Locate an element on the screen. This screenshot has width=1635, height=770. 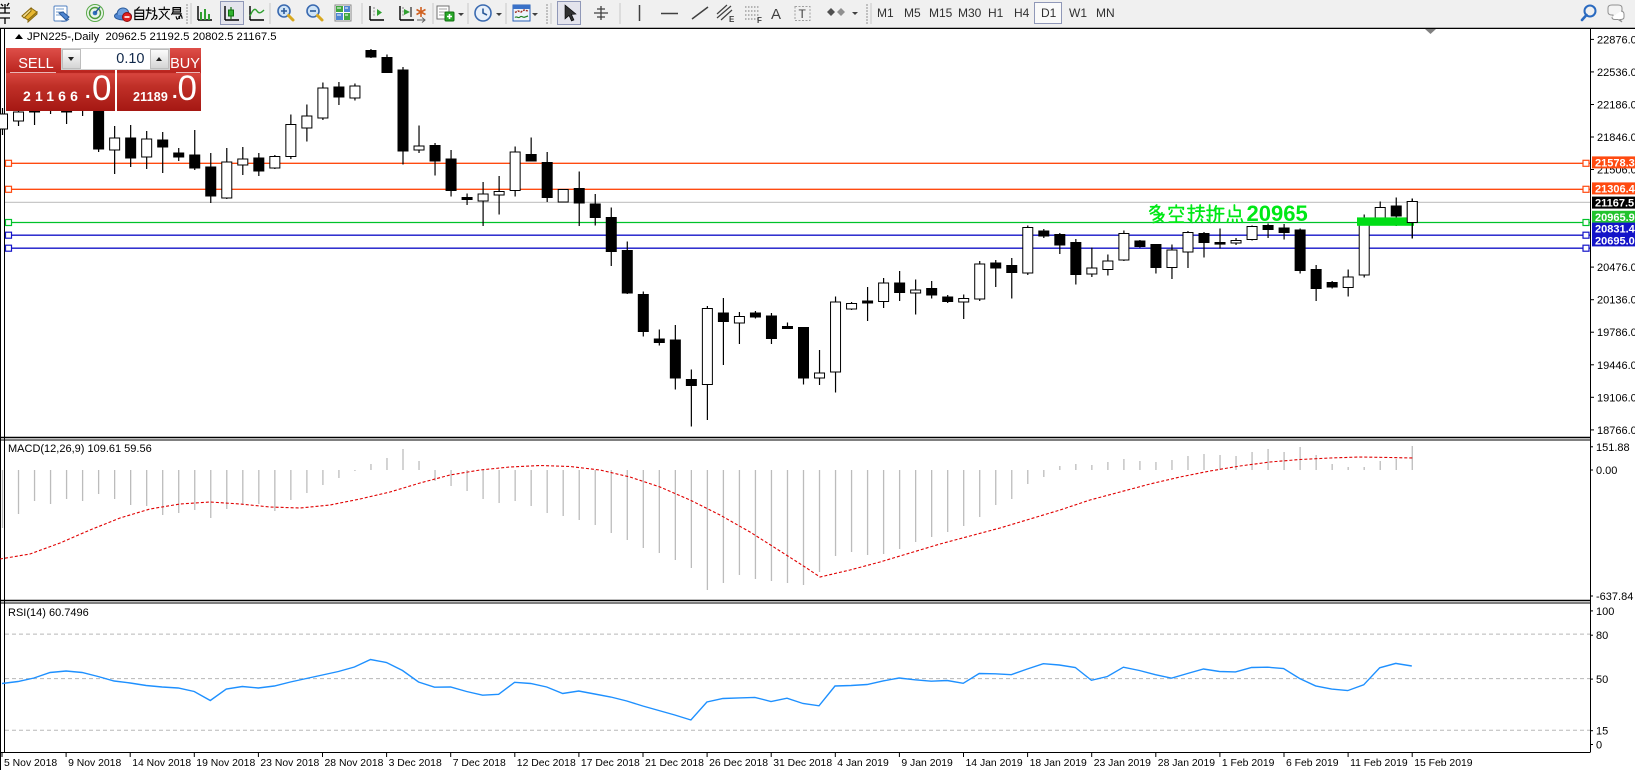
svg-text: RSI(14) 60.7496 is located at coordinates (48, 613).